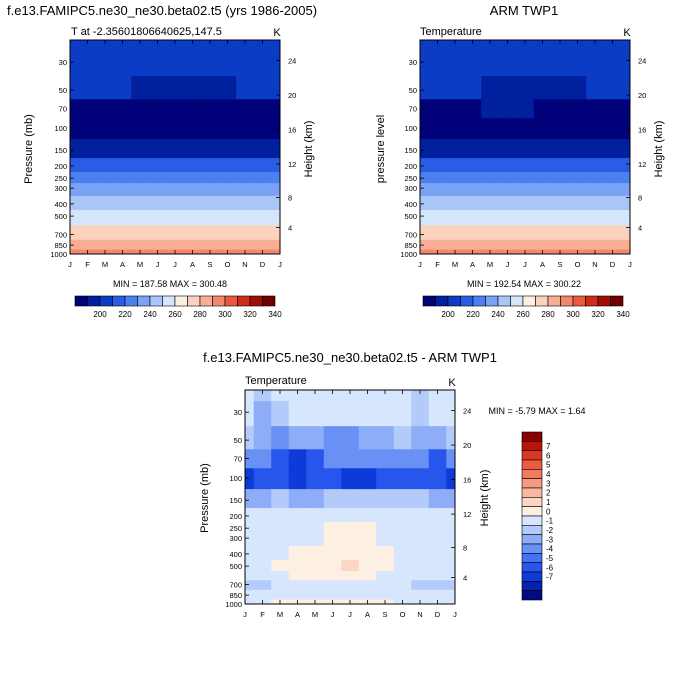 The height and width of the screenshot is (700, 700). I want to click on pressure-tick-label: 700, so click(235, 584).